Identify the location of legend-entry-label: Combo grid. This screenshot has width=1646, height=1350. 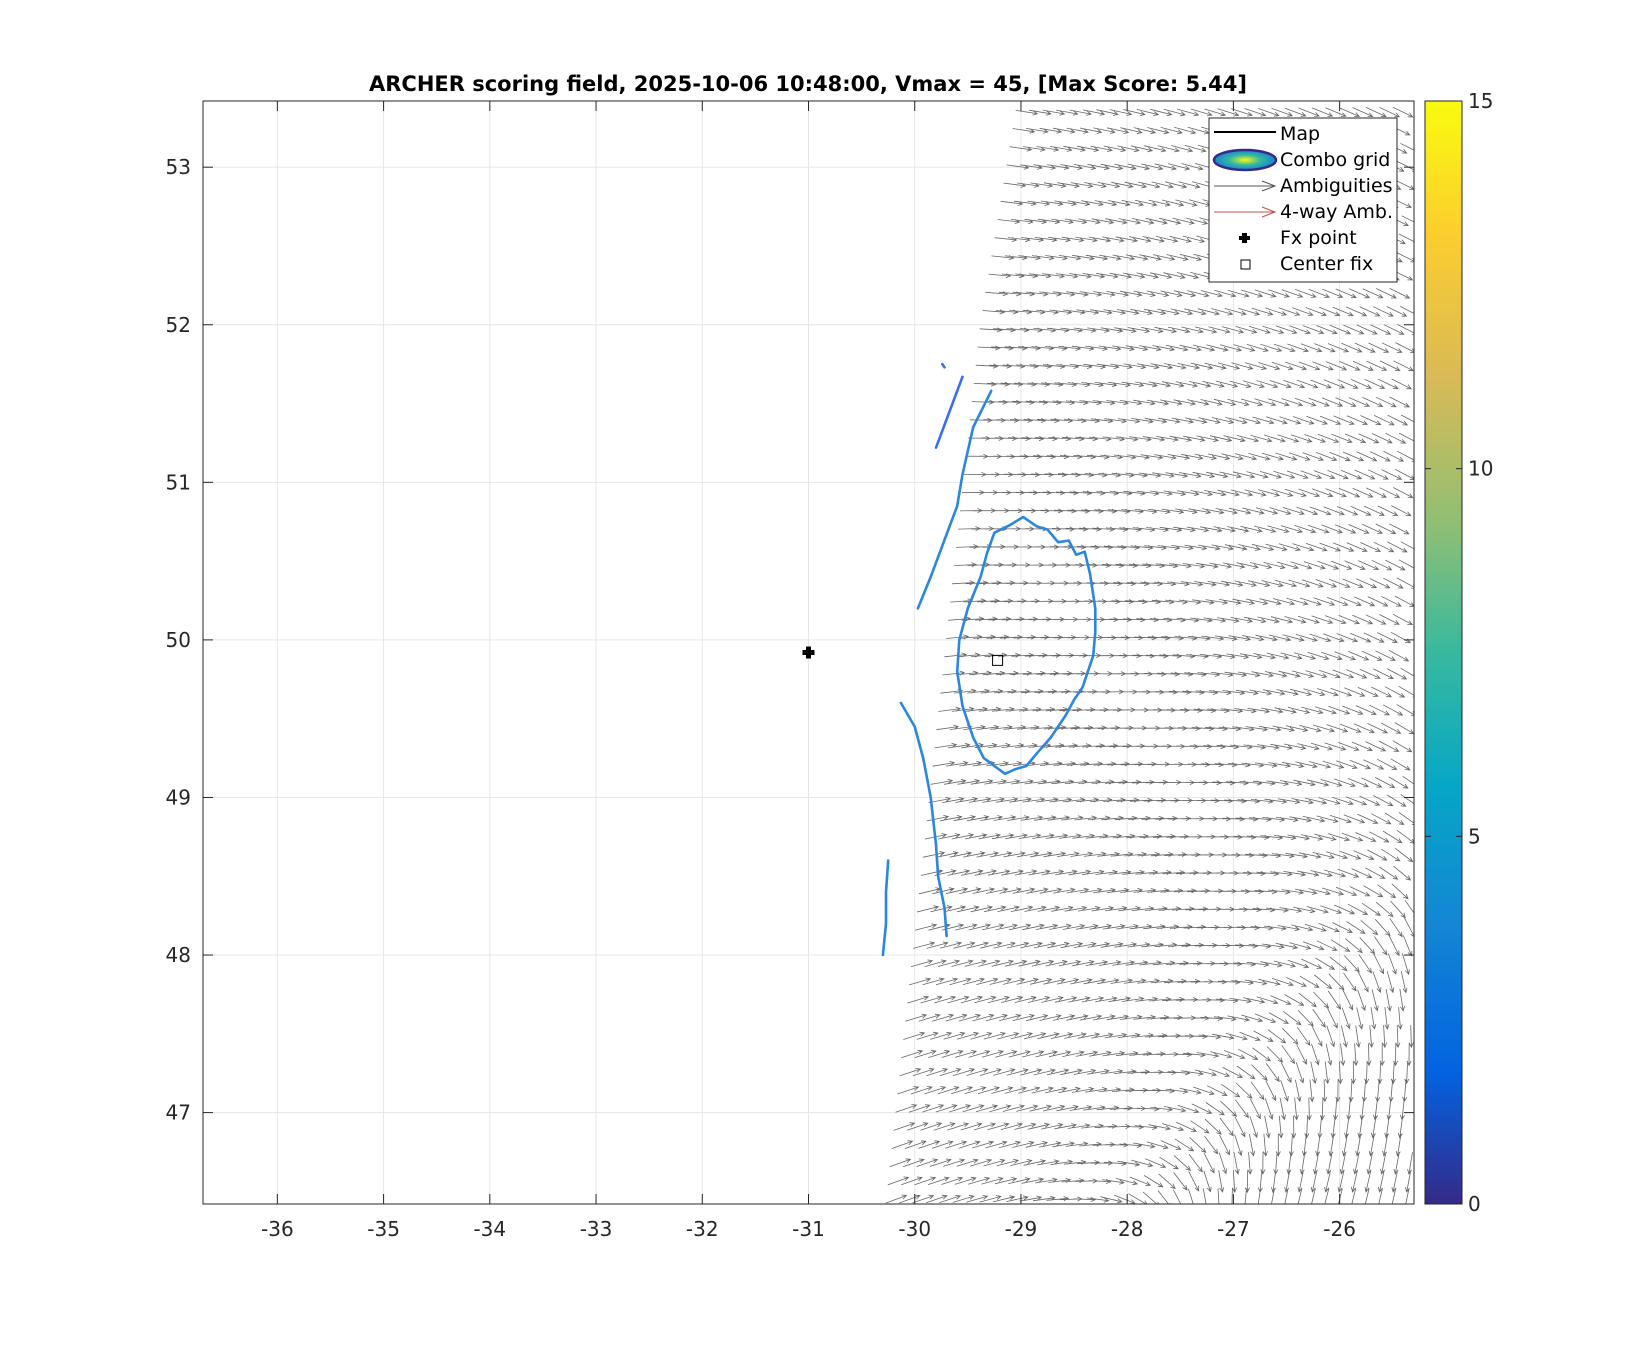
(1335, 160).